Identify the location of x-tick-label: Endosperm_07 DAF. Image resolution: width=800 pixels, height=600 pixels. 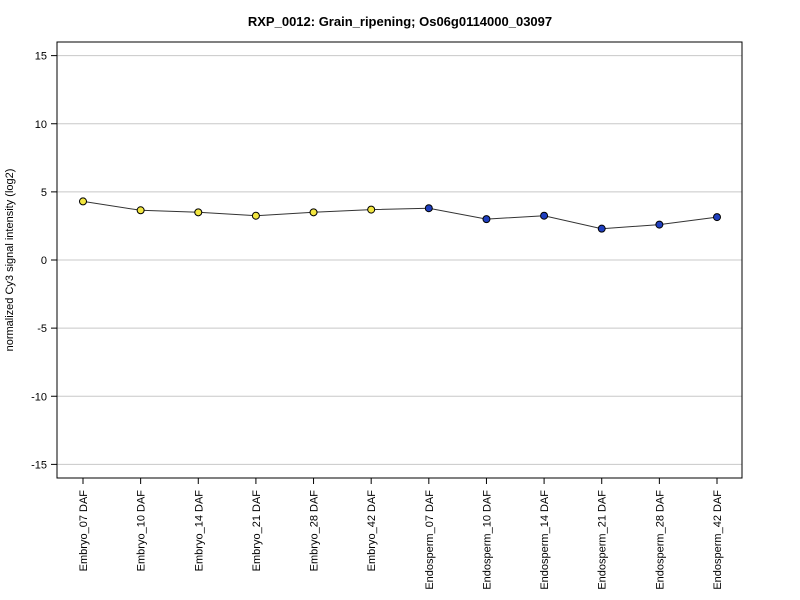
(430, 540).